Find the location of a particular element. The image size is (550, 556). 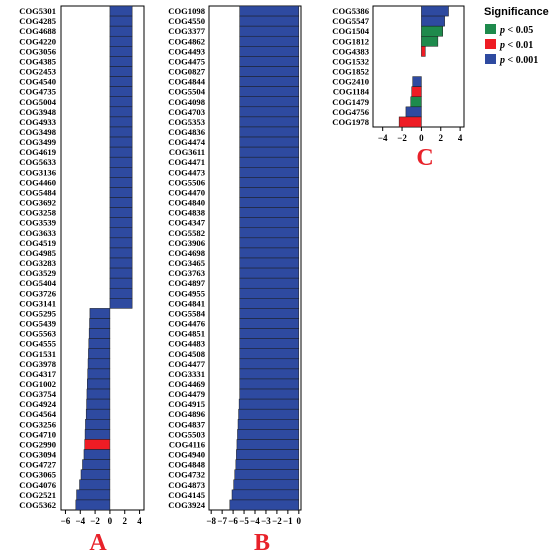

bar-c-cog5386 is located at coordinates (435, 11).